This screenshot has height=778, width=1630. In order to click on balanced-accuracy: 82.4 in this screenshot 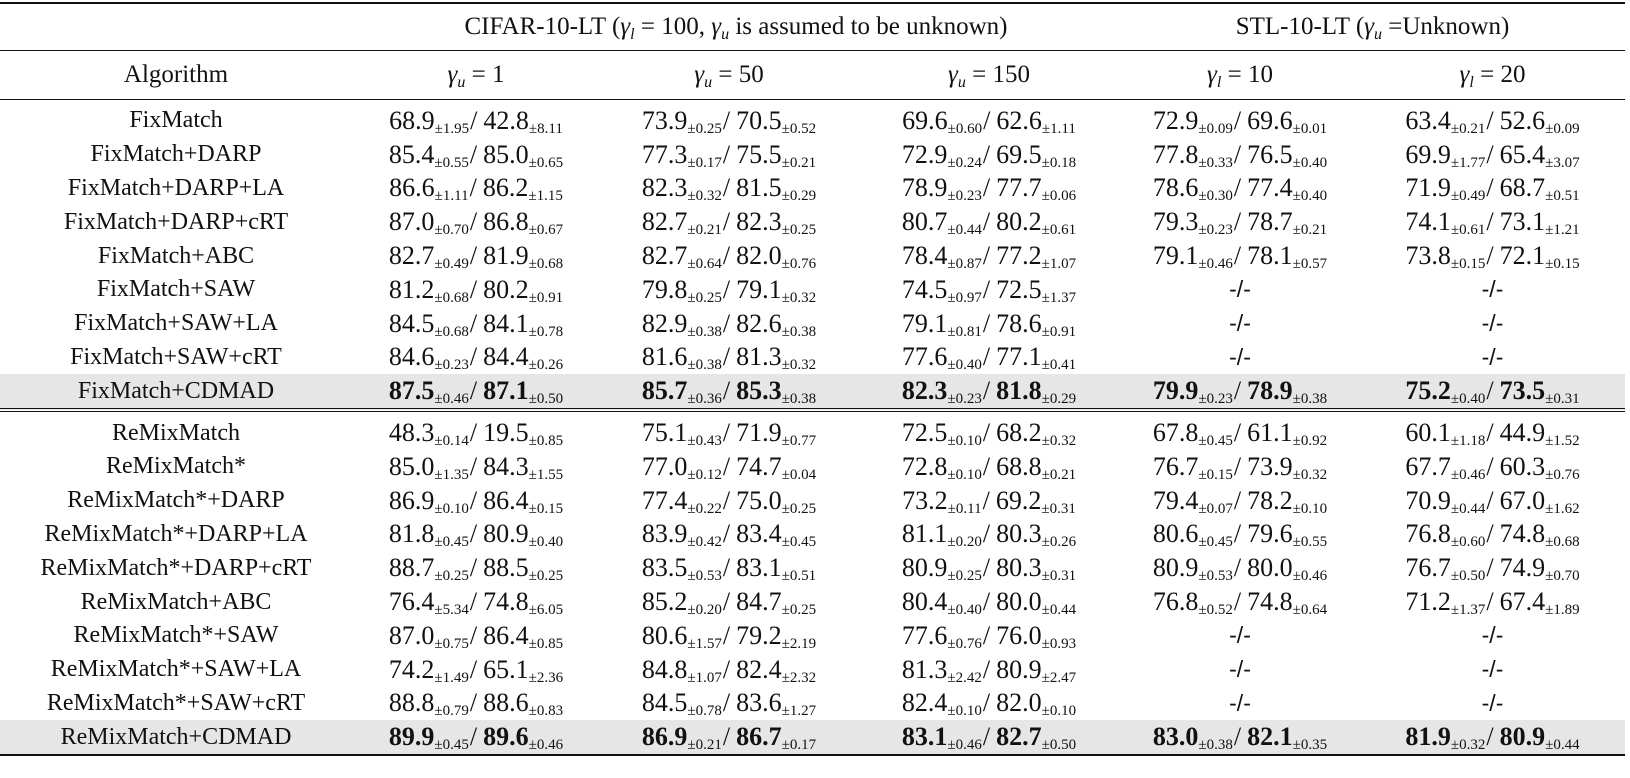, I will do `click(759, 669)`.